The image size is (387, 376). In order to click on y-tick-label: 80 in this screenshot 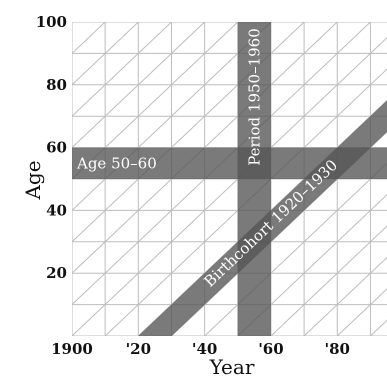, I will do `click(56, 85)`.